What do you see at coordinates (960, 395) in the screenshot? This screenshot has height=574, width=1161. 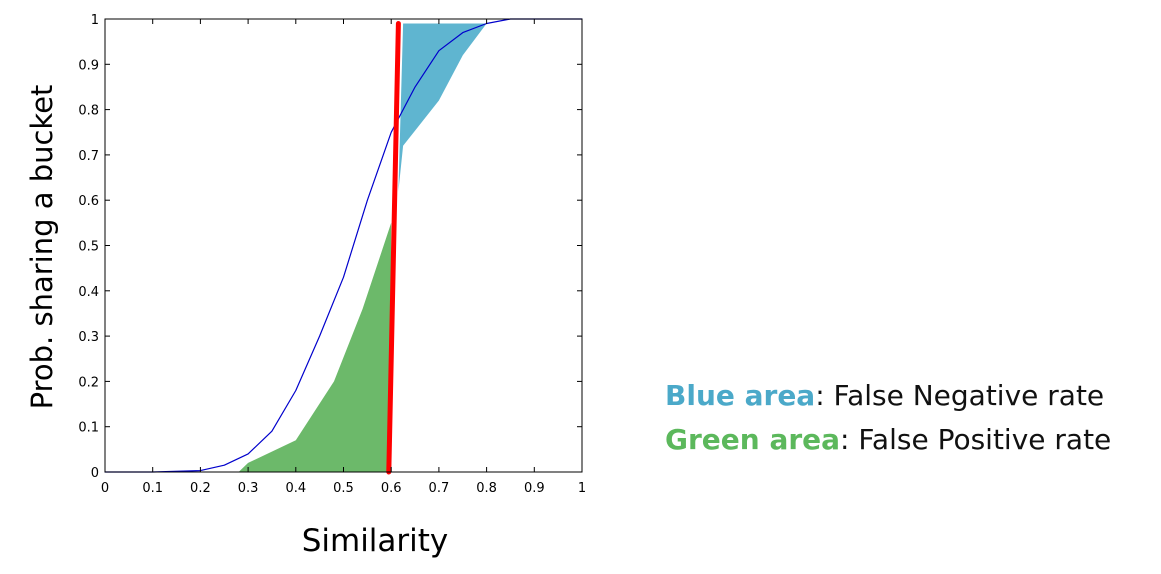 I see `legend-blue-text: : False Negative rate` at bounding box center [960, 395].